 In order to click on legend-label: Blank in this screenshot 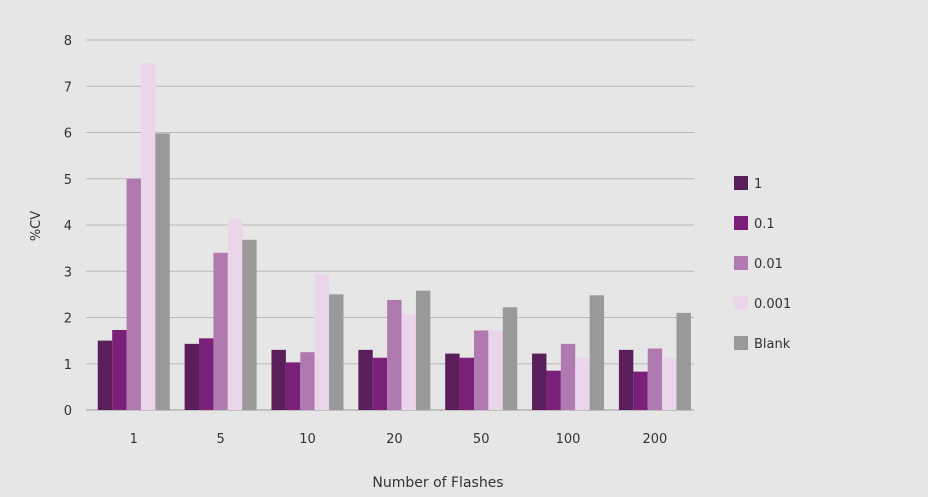, I will do `click(772, 344)`.